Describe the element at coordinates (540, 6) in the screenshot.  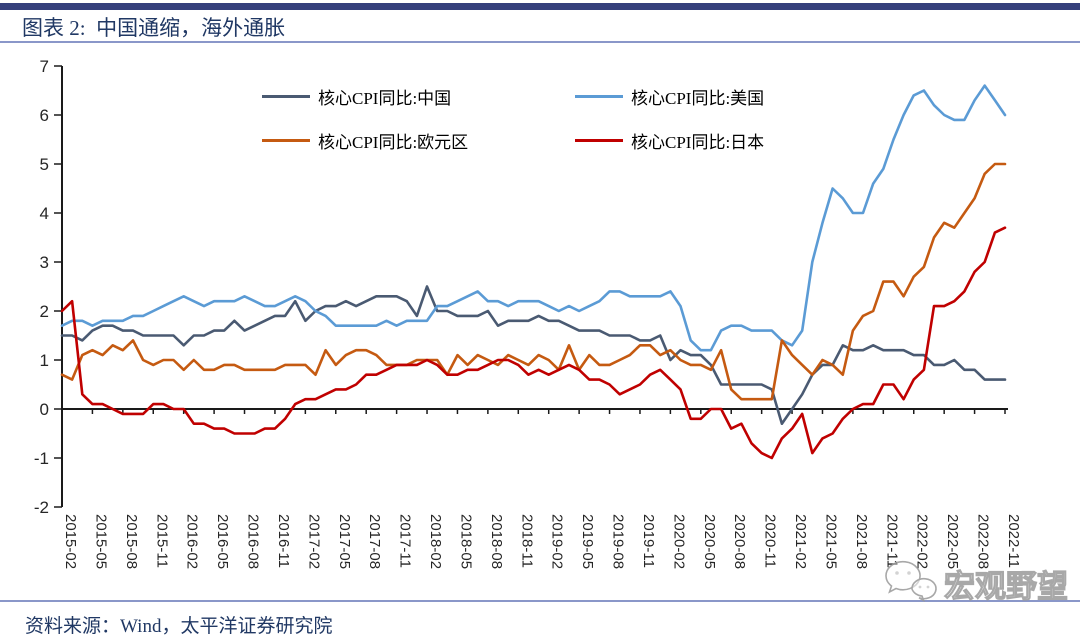
I see `top-accent-bar` at that location.